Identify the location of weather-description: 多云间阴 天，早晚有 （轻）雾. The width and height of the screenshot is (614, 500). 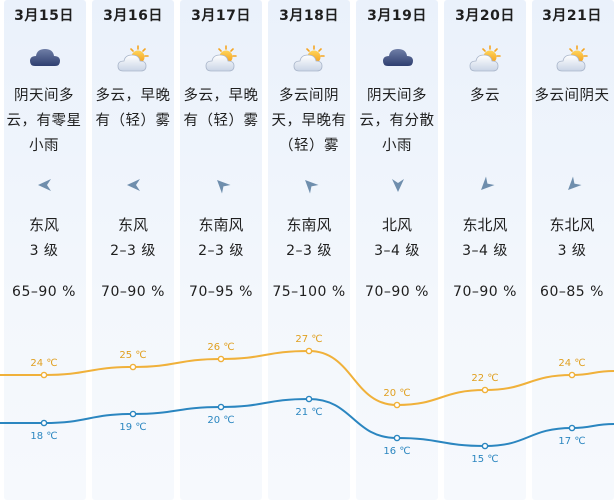
(309, 121).